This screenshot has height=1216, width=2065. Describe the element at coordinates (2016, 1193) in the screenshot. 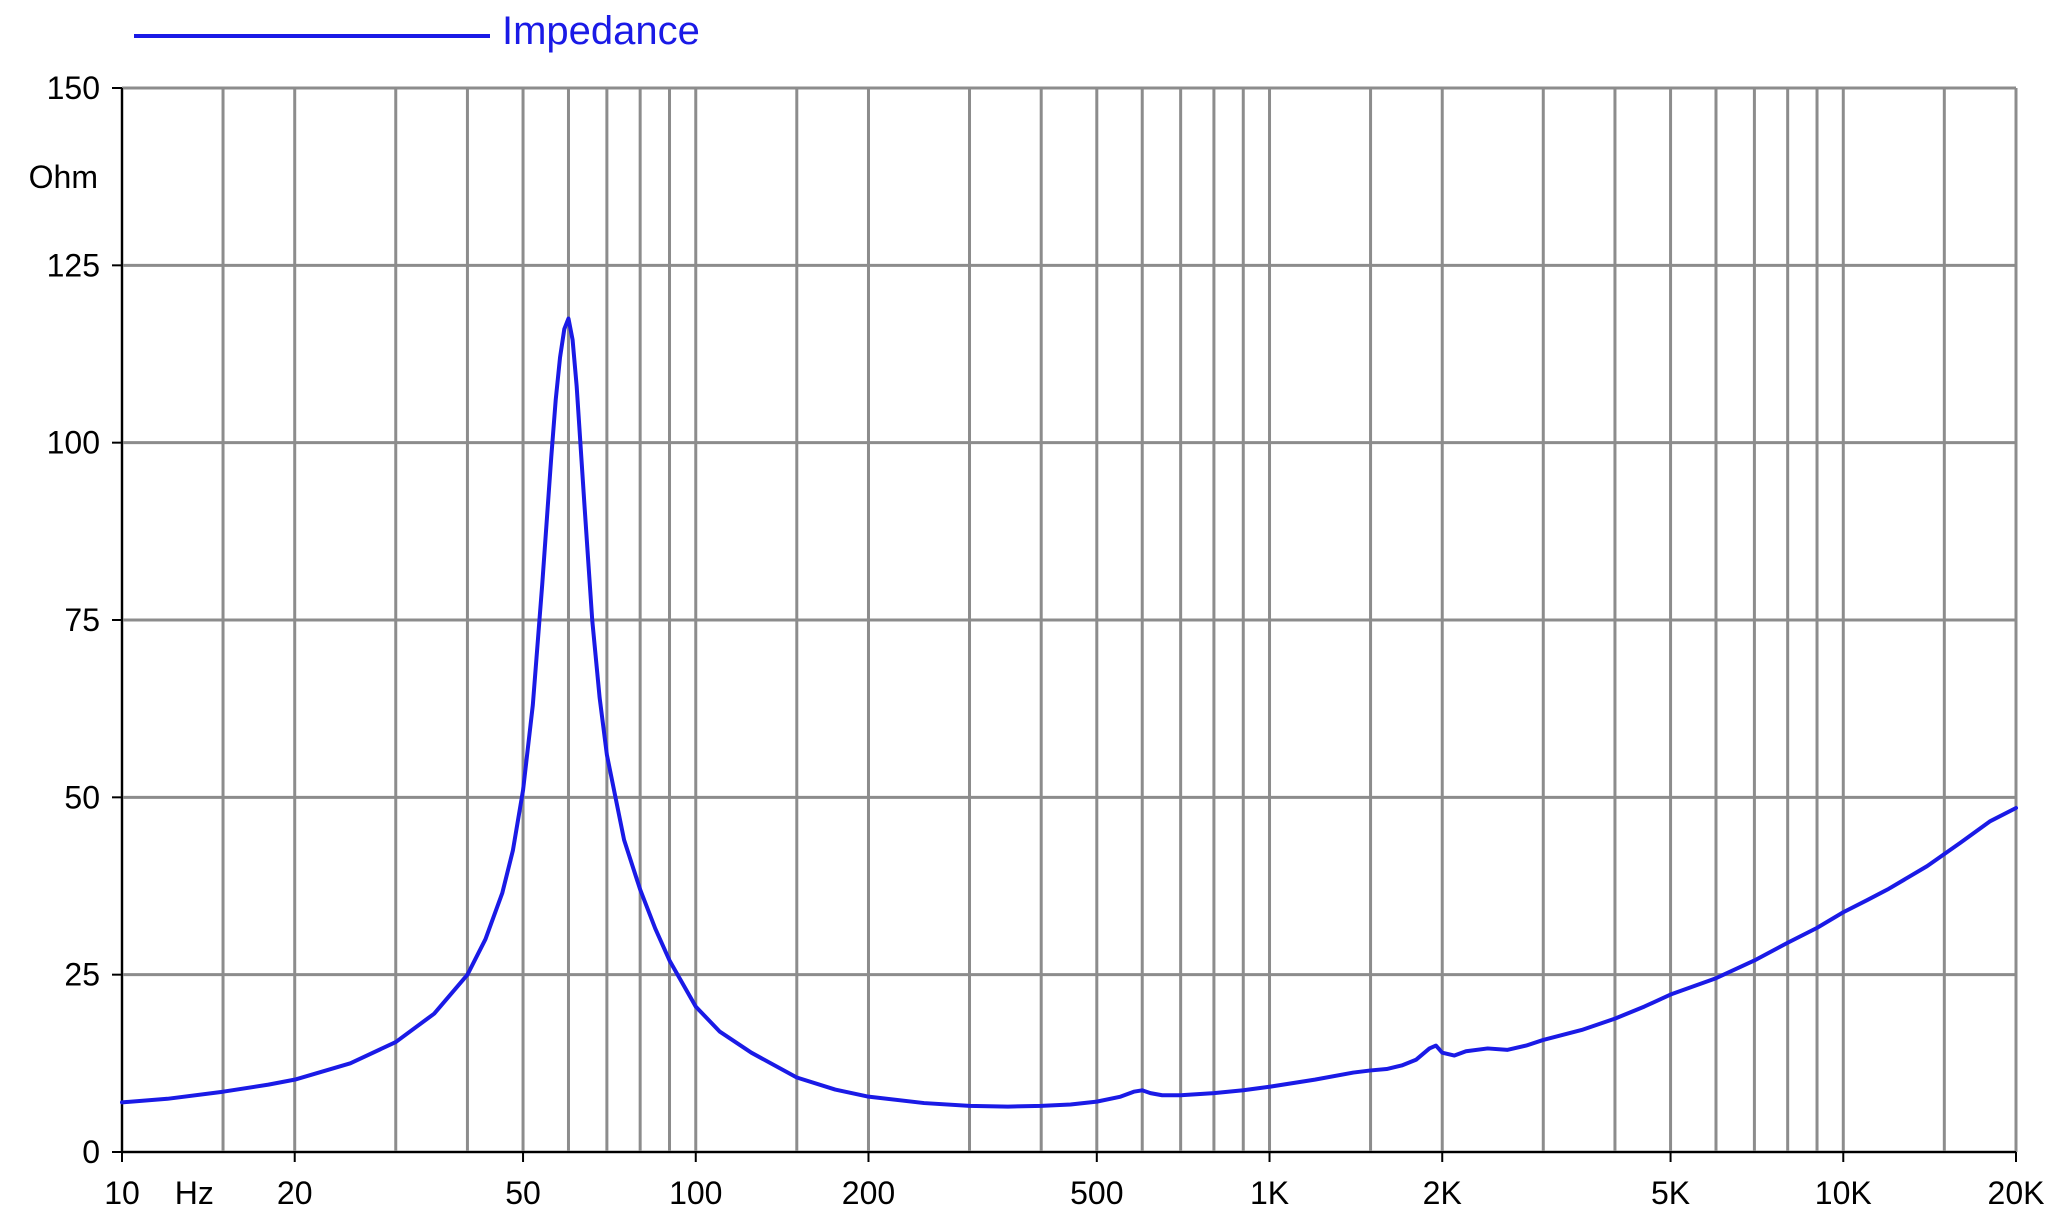

I see `x-tick-label: 20K` at that location.